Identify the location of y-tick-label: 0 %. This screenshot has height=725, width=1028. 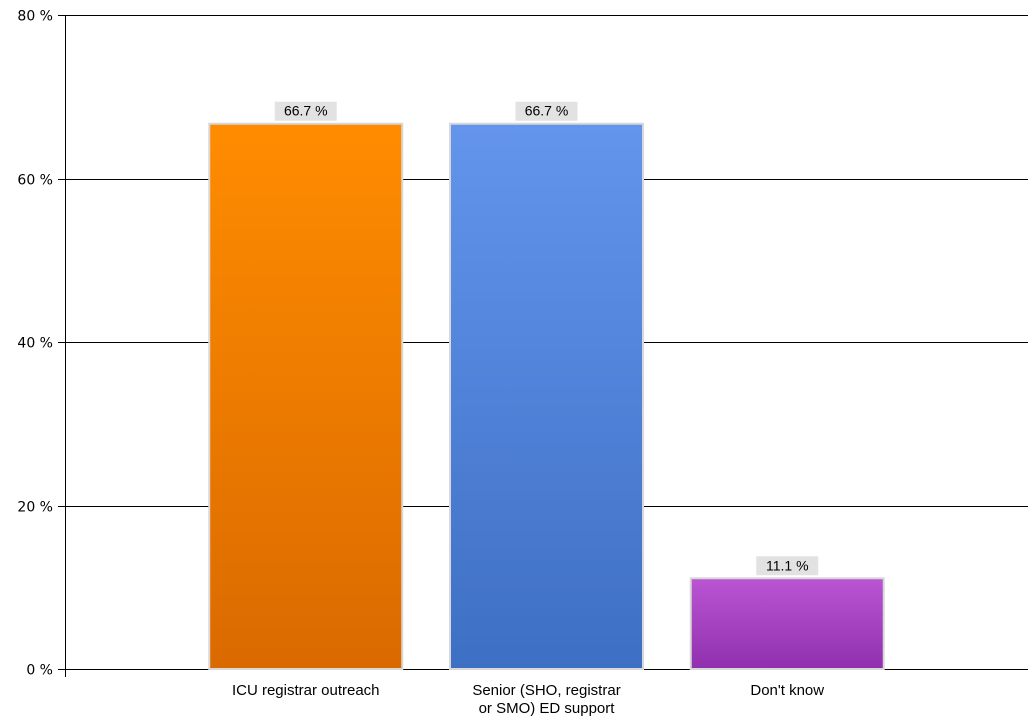
(39, 671).